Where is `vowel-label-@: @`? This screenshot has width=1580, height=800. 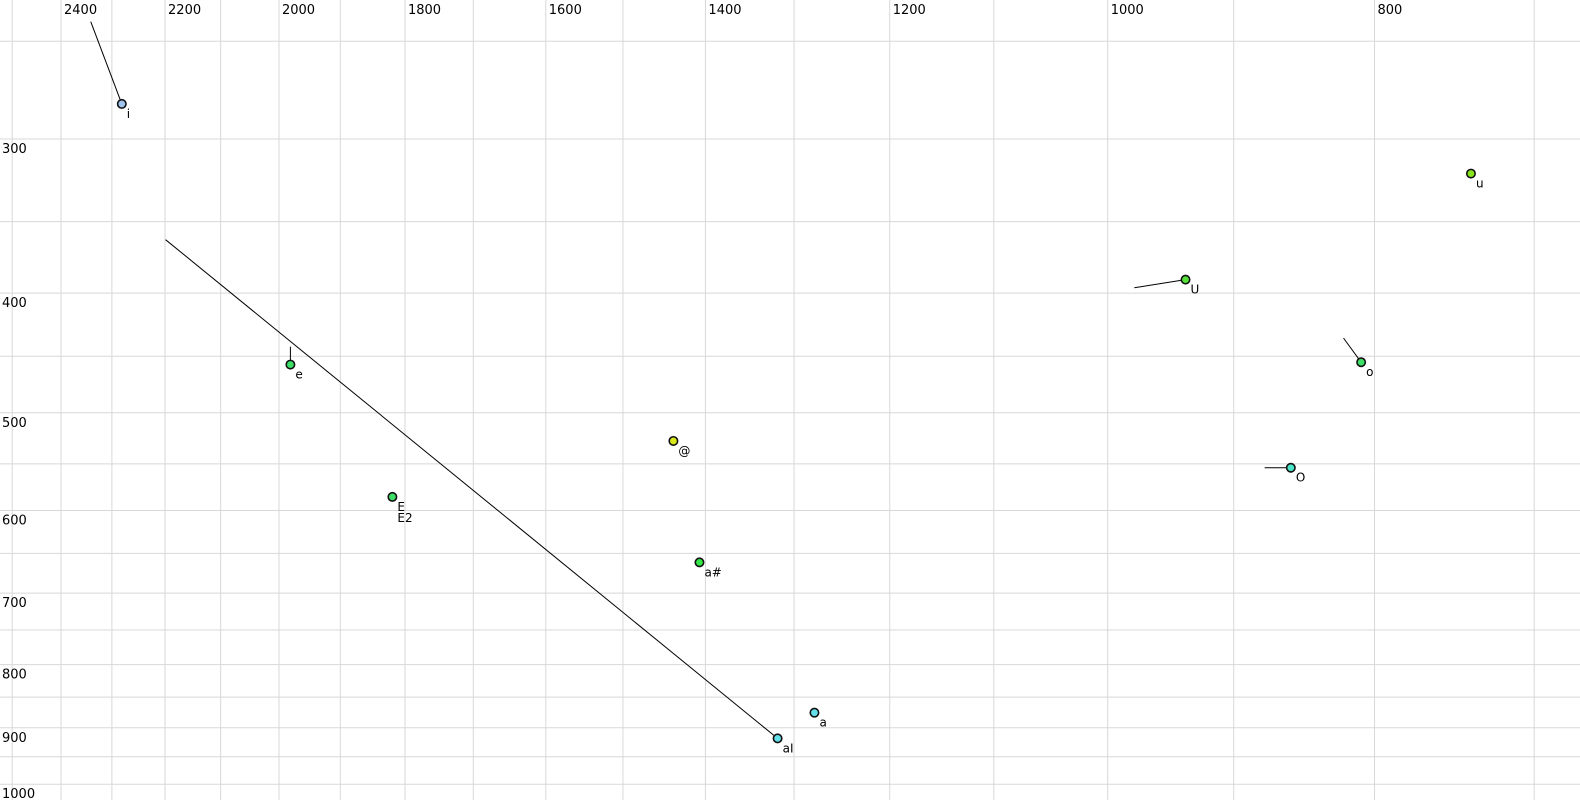 vowel-label-@: @ is located at coordinates (684, 451).